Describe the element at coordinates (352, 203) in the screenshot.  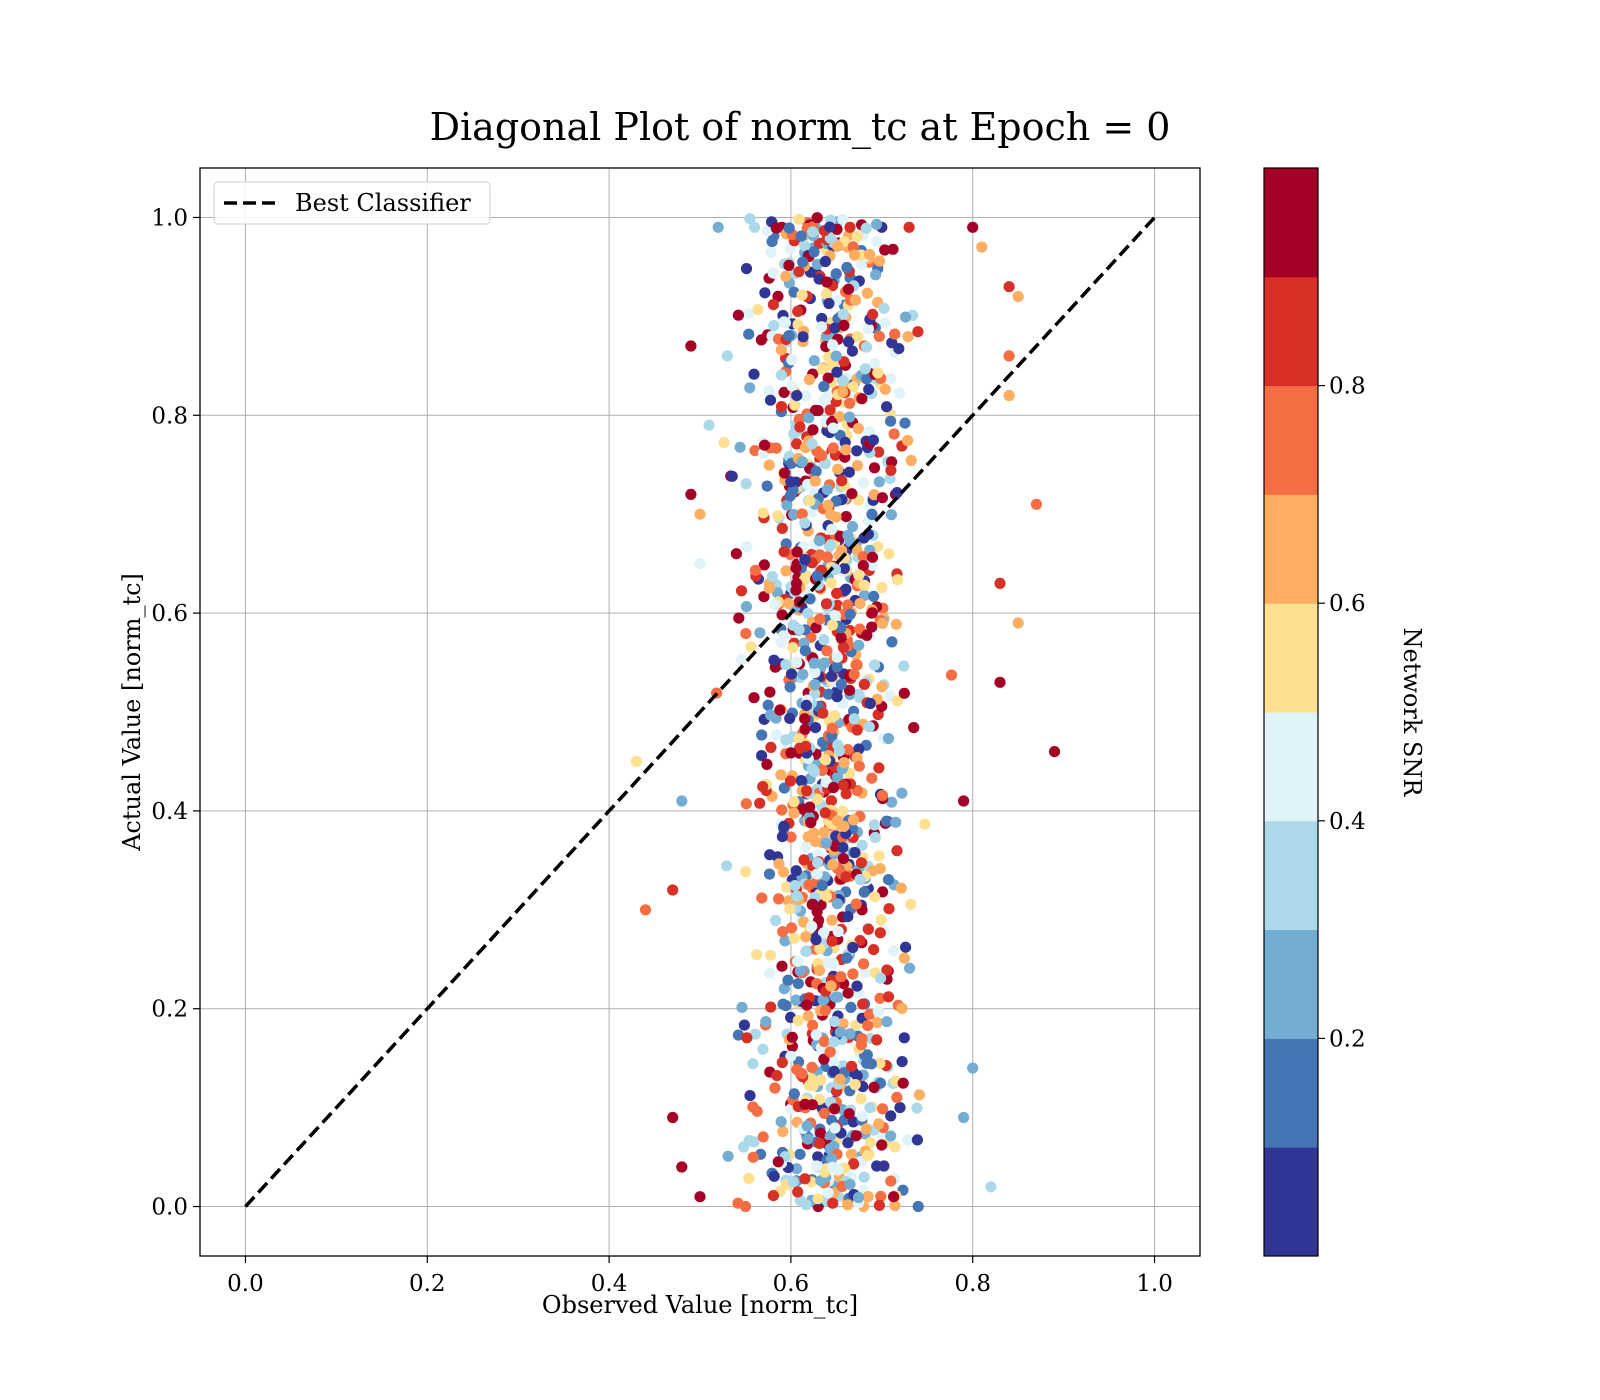
I see `legend-box` at that location.